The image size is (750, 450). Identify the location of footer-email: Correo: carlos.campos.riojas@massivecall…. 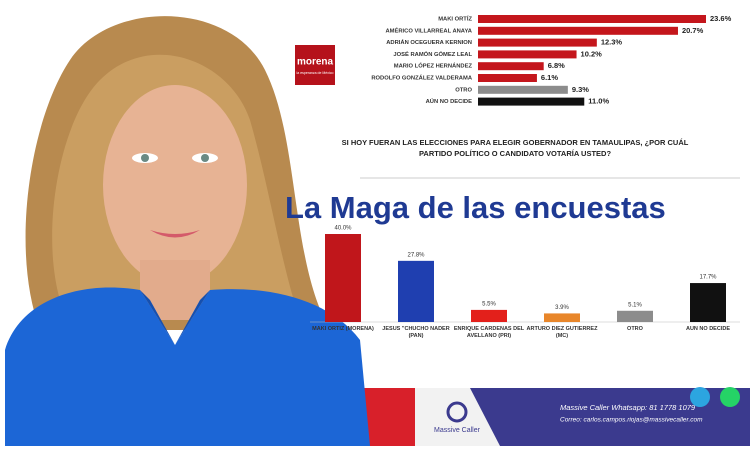
(631, 420).